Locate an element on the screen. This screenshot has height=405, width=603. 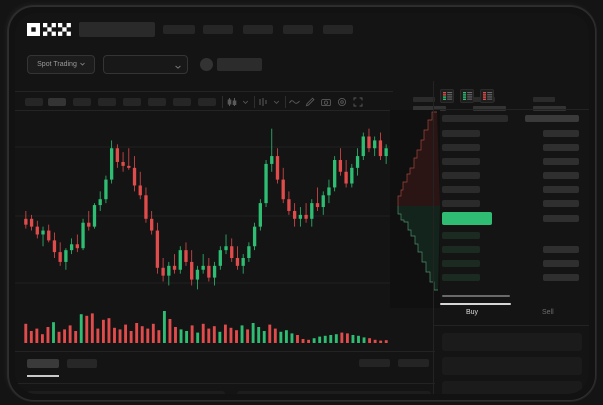
orderbook-header-right is located at coordinates (552, 118).